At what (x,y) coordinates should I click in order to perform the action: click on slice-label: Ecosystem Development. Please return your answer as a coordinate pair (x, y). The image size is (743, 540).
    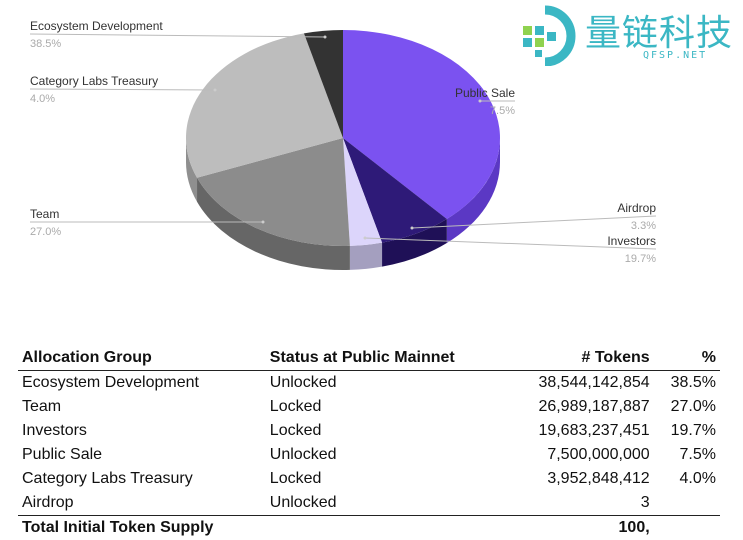
    Looking at the image, I should click on (96, 26).